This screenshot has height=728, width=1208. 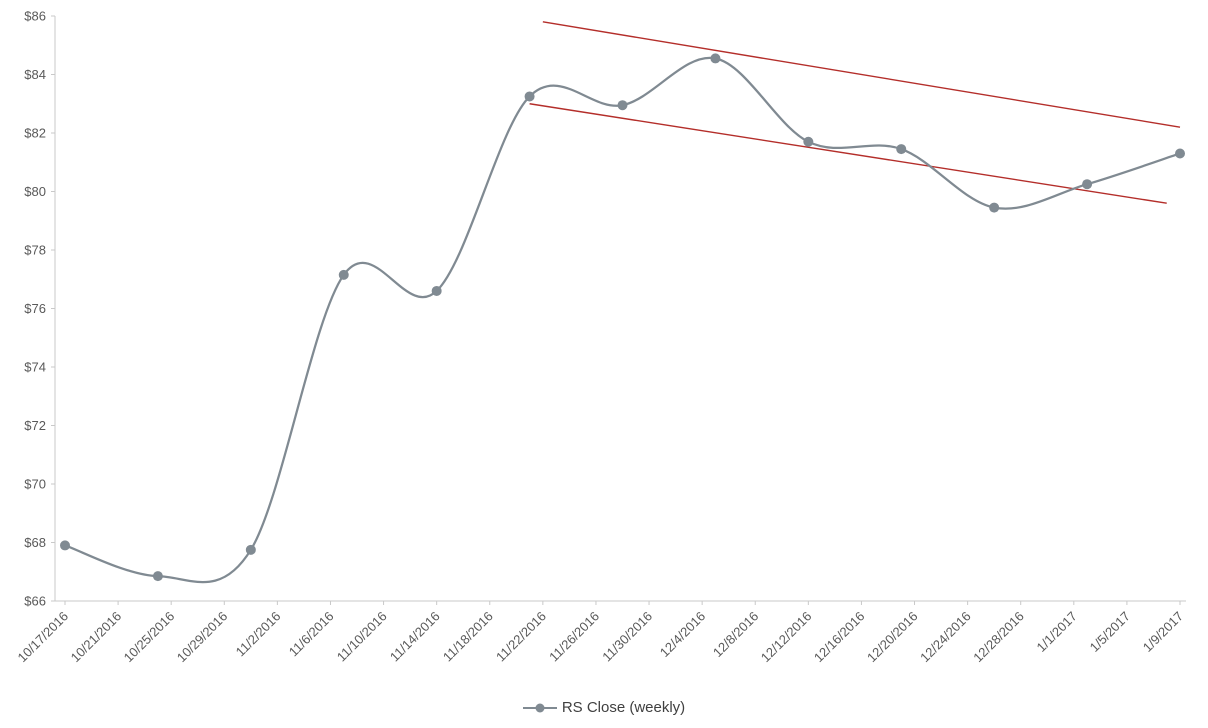 What do you see at coordinates (1163, 632) in the screenshot?
I see `x-axis-label: 1/9/2017` at bounding box center [1163, 632].